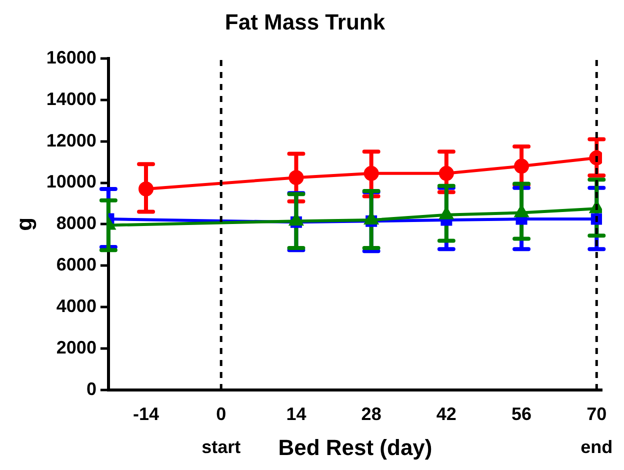  I want to click on x-tick-label: 42, so click(446, 414).